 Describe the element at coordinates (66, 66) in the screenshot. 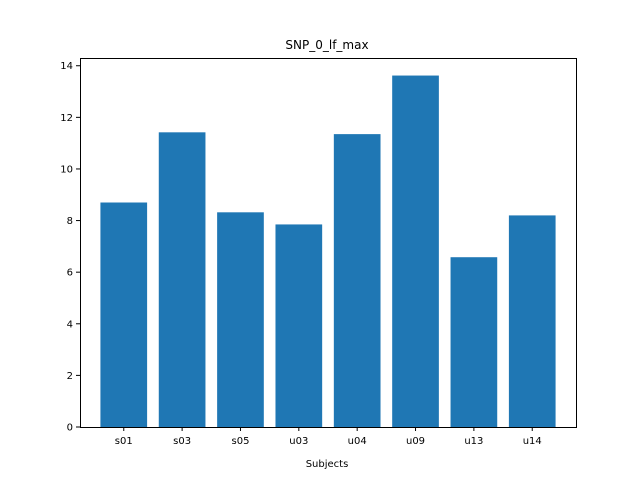

I see `y-tick-label: 14` at that location.